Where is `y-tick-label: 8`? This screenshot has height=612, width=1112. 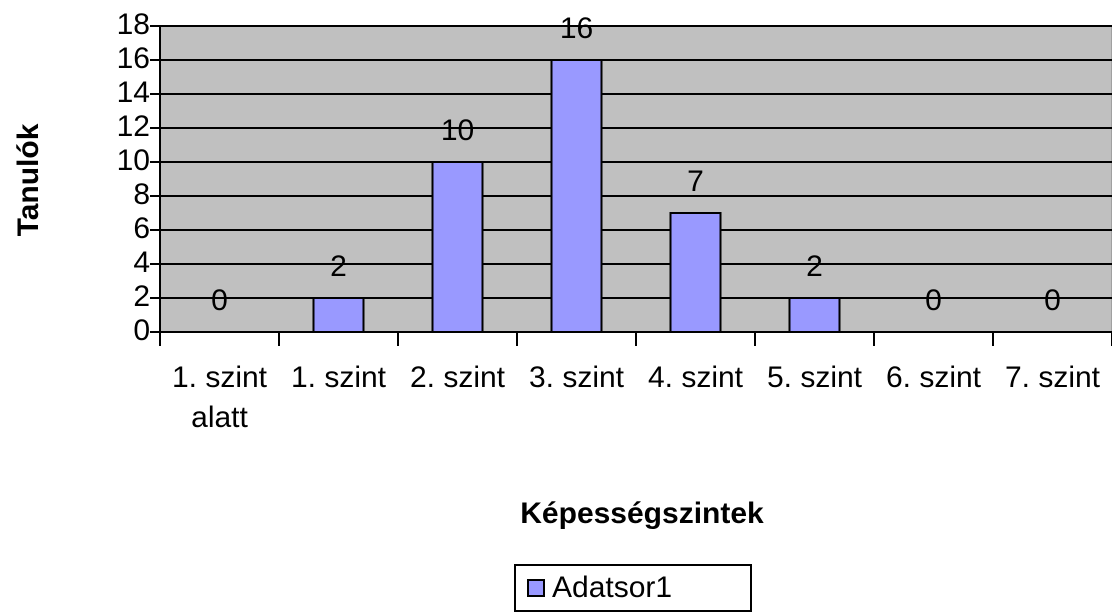
y-tick-label: 8 is located at coordinates (141, 194).